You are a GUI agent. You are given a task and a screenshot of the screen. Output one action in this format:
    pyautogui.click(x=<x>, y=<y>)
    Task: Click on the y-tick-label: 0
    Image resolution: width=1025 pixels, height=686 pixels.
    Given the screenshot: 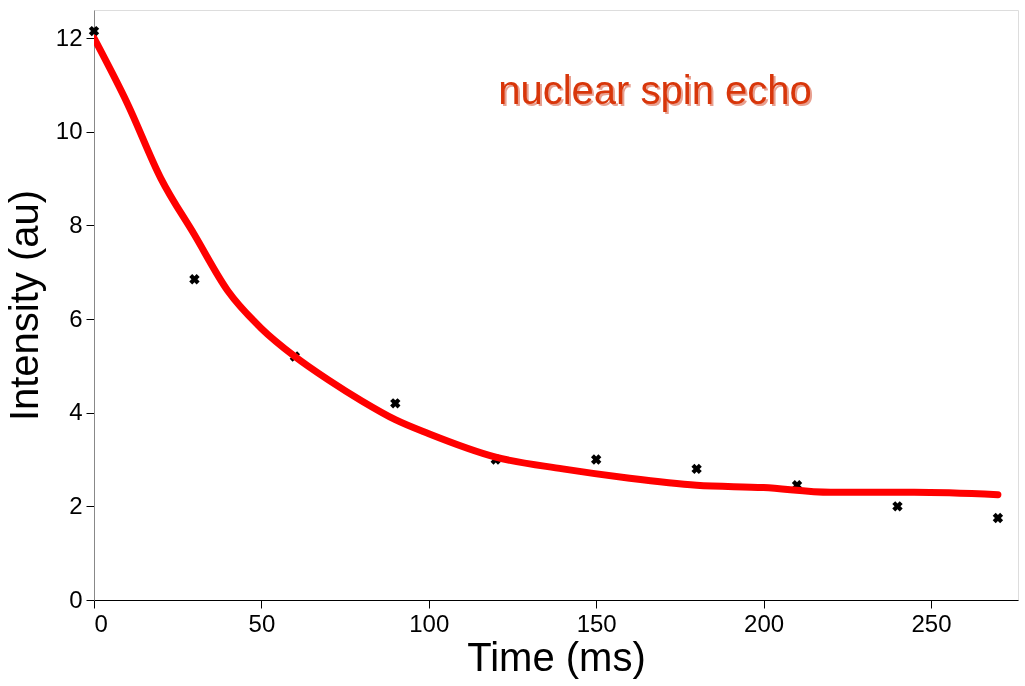 What is the action you would take?
    pyautogui.click(x=76, y=599)
    